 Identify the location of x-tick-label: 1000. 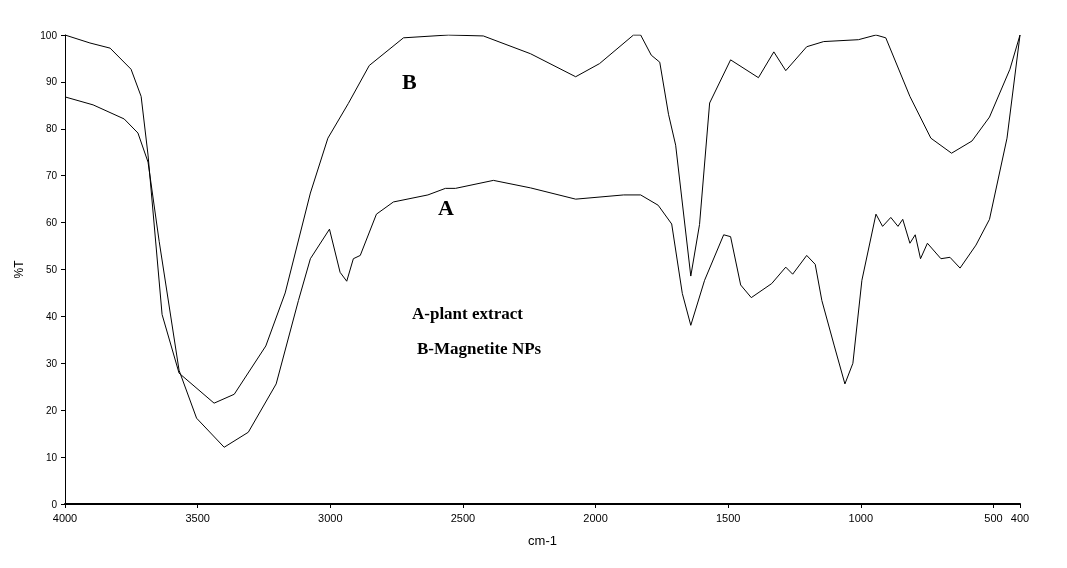
(861, 517).